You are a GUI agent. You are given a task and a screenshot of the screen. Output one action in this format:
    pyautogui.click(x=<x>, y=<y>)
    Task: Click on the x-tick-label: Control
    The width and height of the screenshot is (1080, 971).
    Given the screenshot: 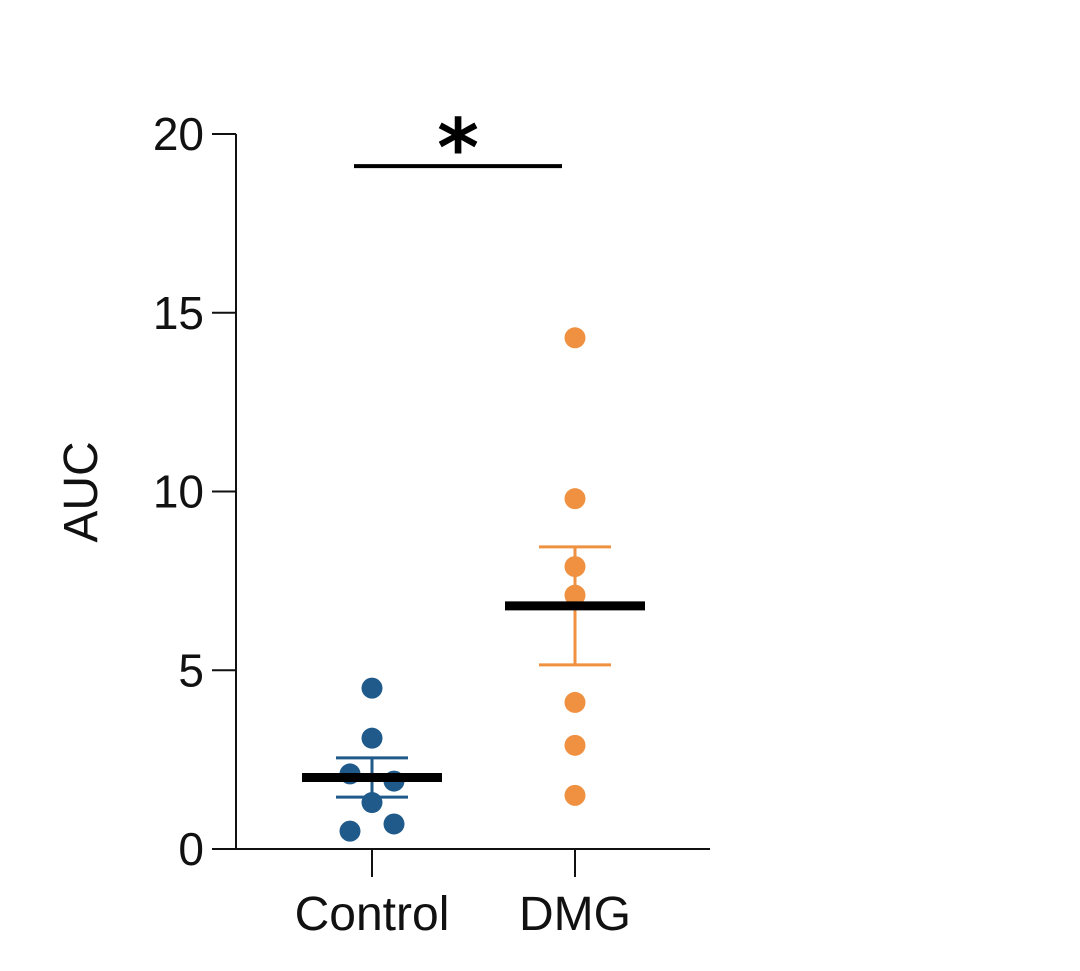 What is the action you would take?
    pyautogui.click(x=372, y=914)
    